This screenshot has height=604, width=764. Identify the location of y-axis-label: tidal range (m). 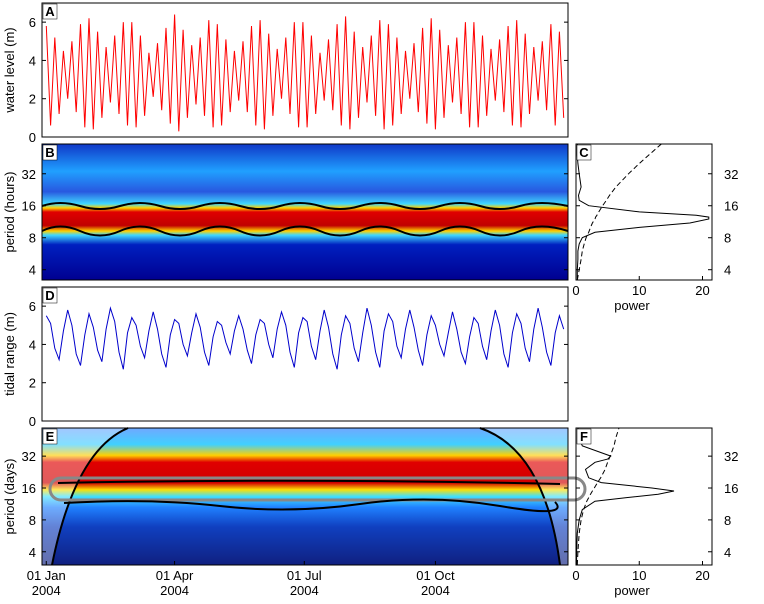
(9, 354).